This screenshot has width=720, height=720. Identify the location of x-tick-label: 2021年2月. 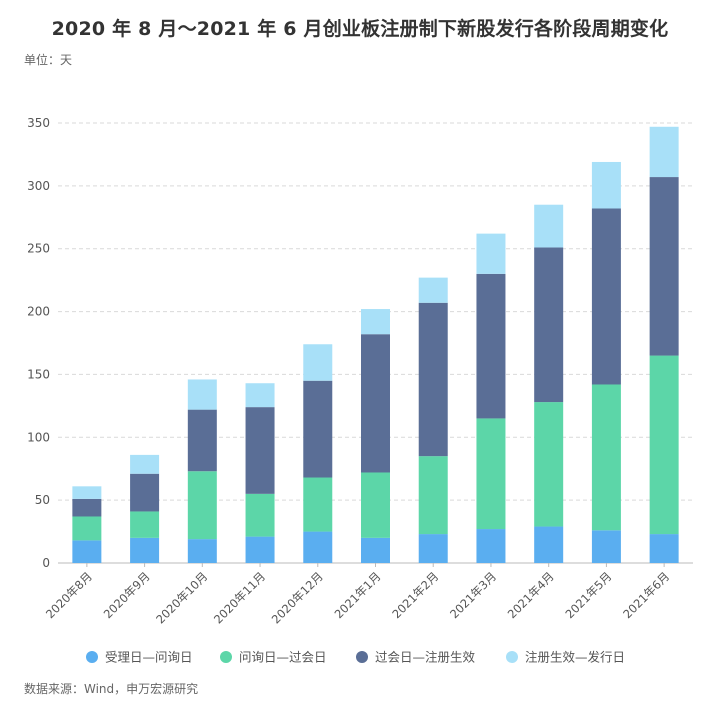
(415, 595).